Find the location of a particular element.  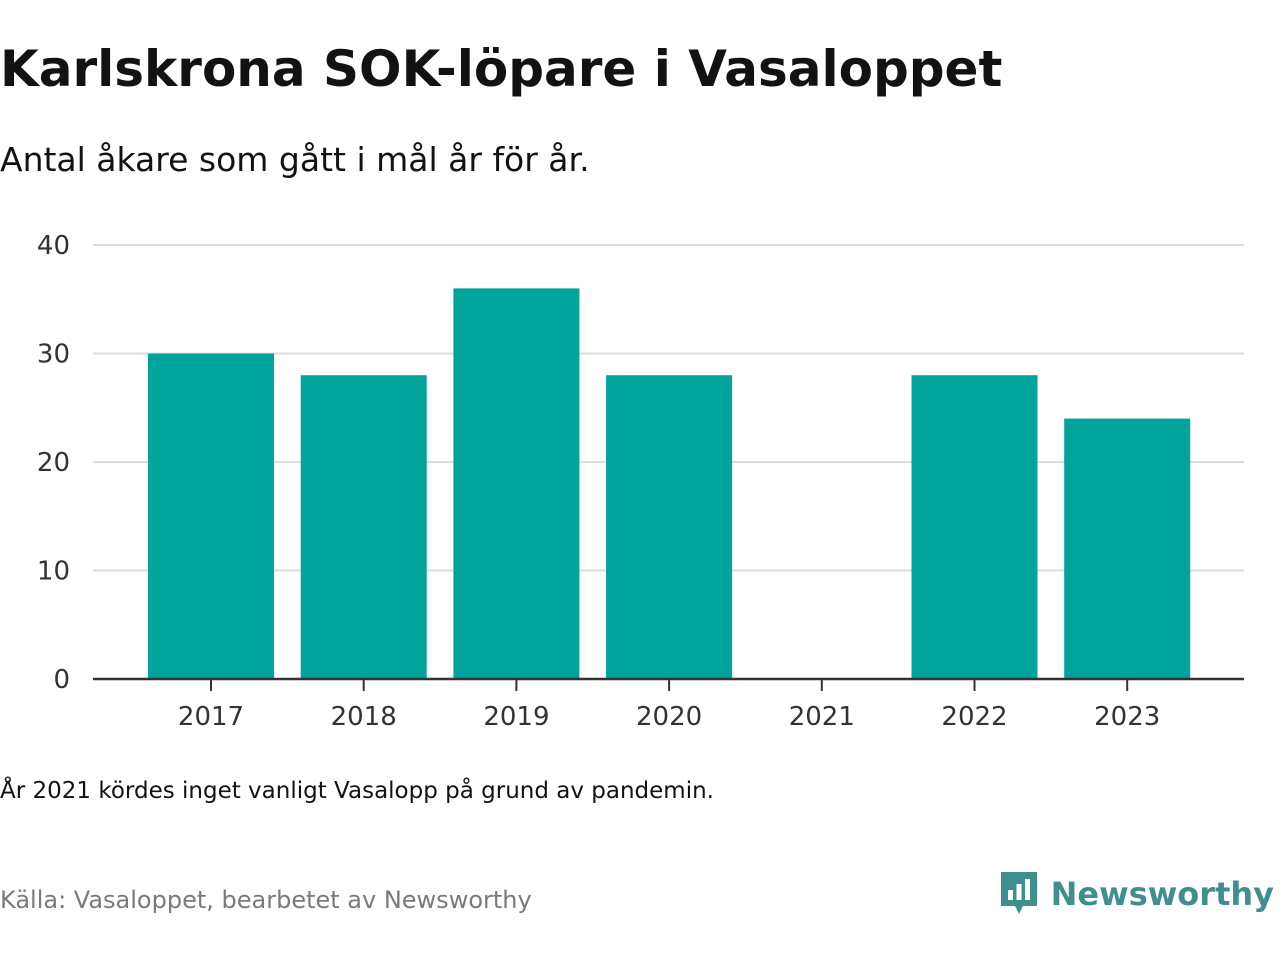

chart-subtitle: Antal åkare som gått i mål år för år. is located at coordinates (295, 159).